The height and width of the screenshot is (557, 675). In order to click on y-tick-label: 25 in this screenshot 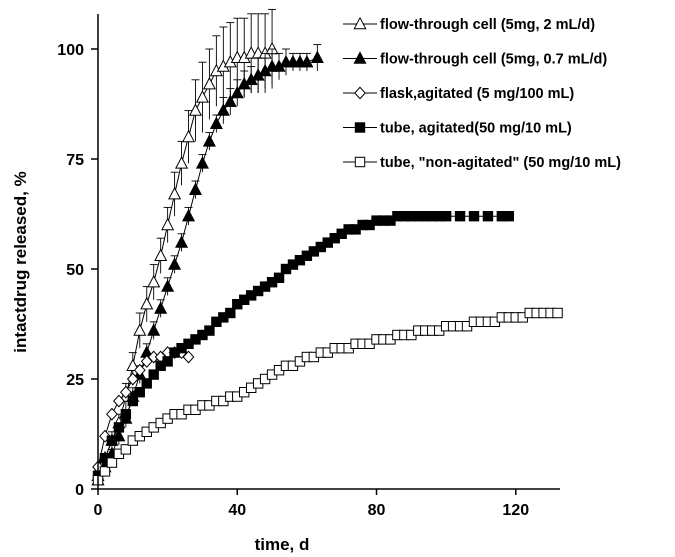, I will do `click(75, 380)`.